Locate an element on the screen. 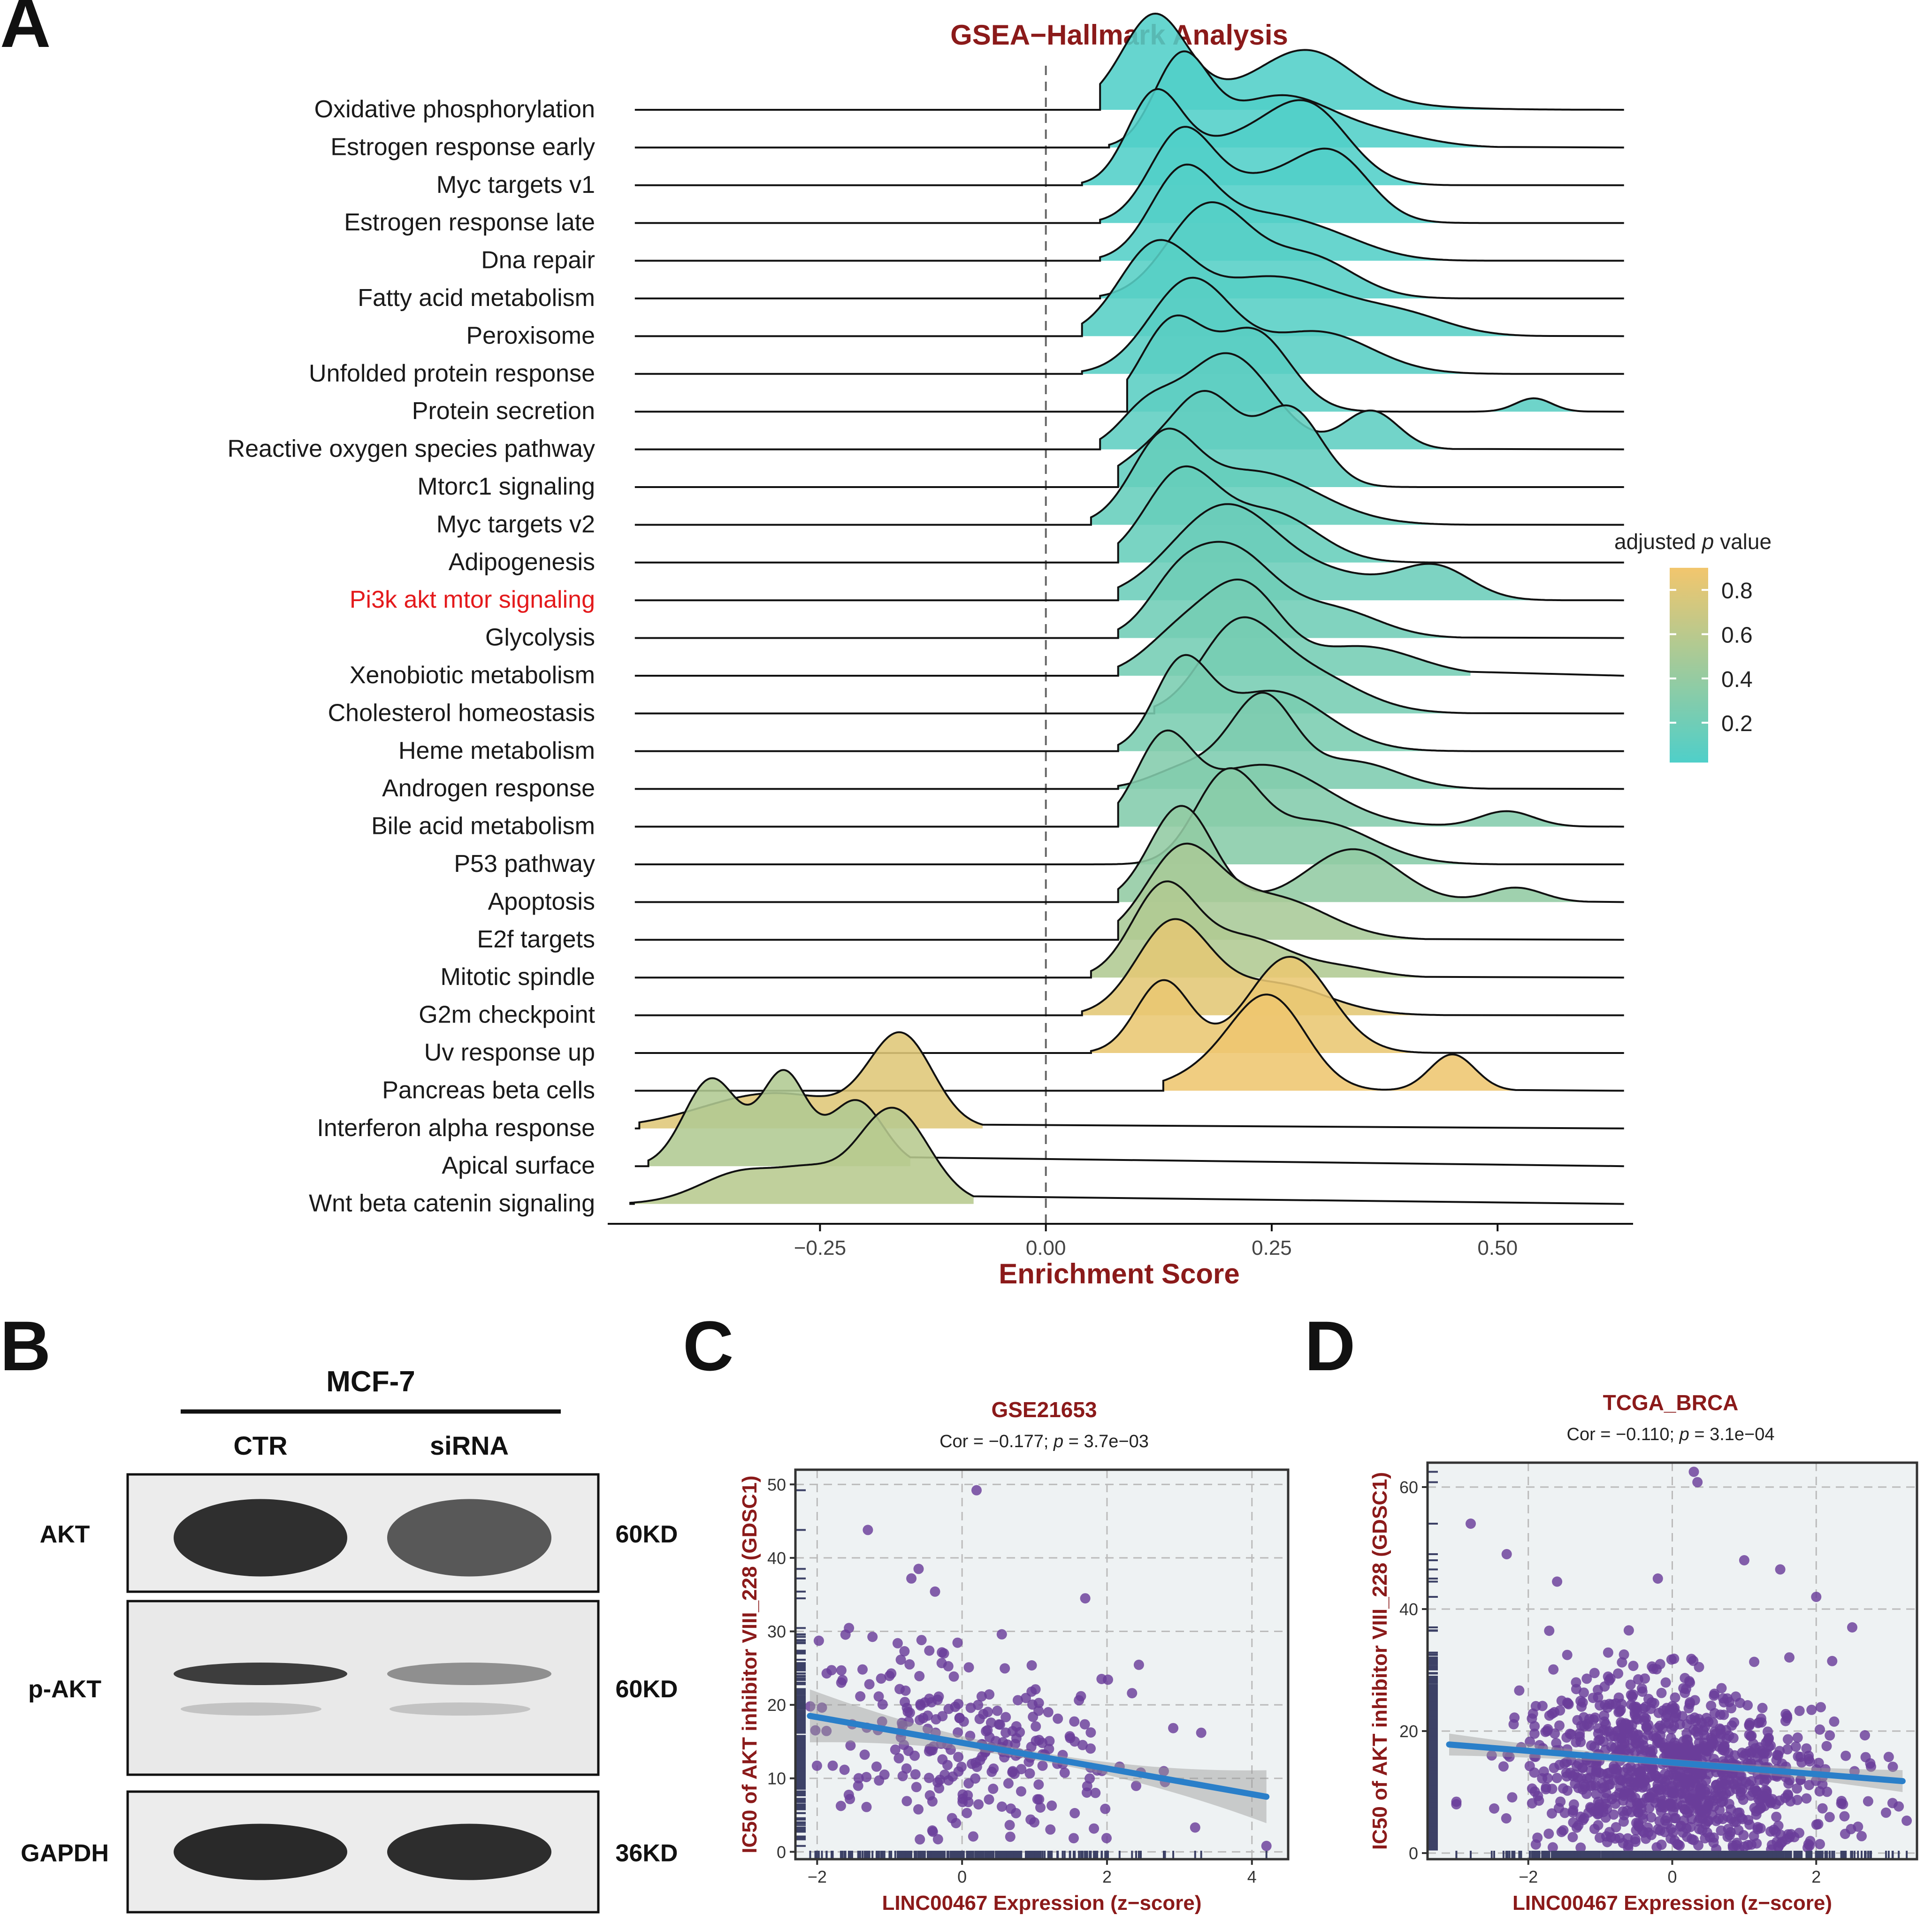 This screenshot has height=1923, width=1932. ridge-mtorc1-signaling: Mtorc1 signaling is located at coordinates (1020, 445).